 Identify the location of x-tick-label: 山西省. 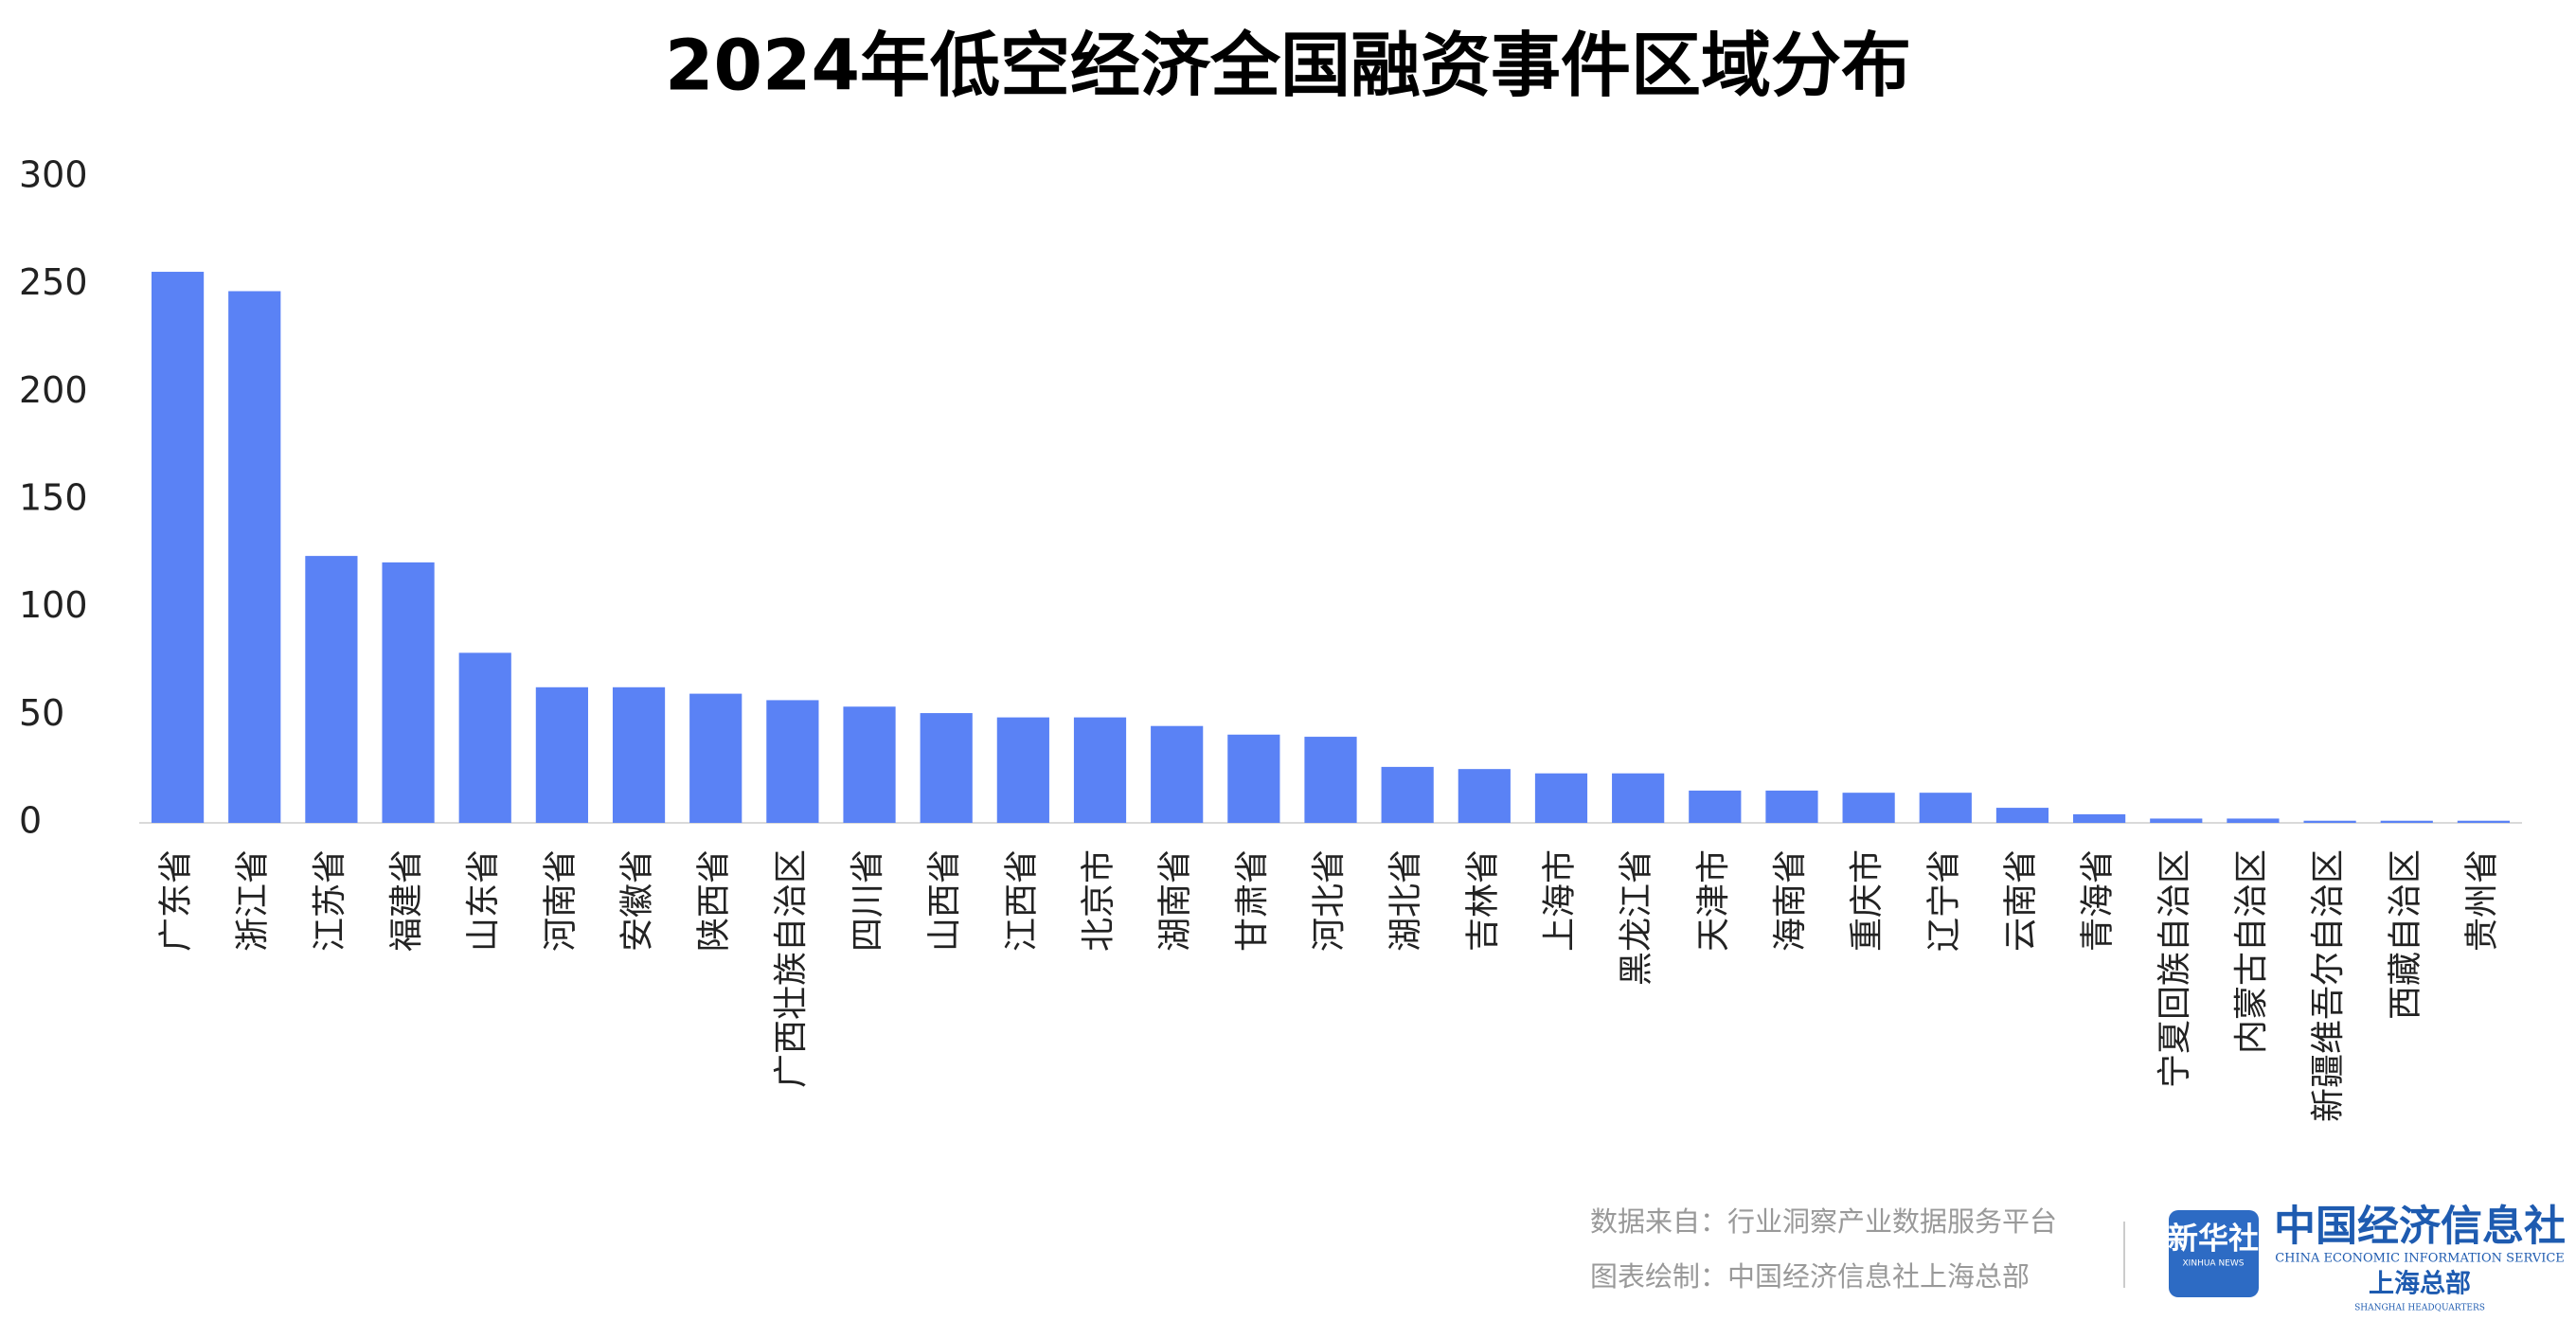
(944, 901).